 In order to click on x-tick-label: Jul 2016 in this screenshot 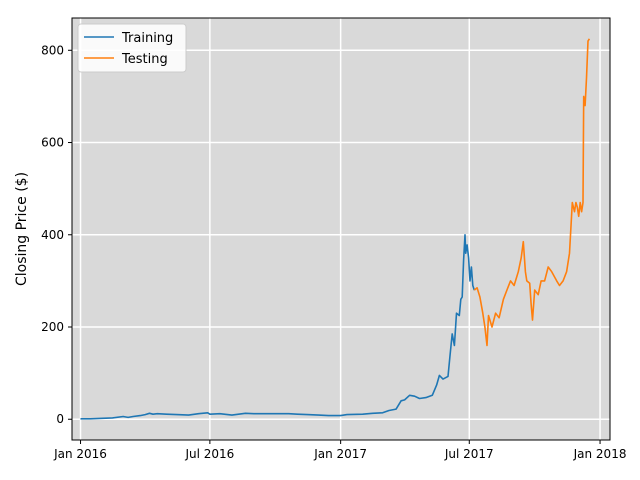, I will do `click(209, 454)`.